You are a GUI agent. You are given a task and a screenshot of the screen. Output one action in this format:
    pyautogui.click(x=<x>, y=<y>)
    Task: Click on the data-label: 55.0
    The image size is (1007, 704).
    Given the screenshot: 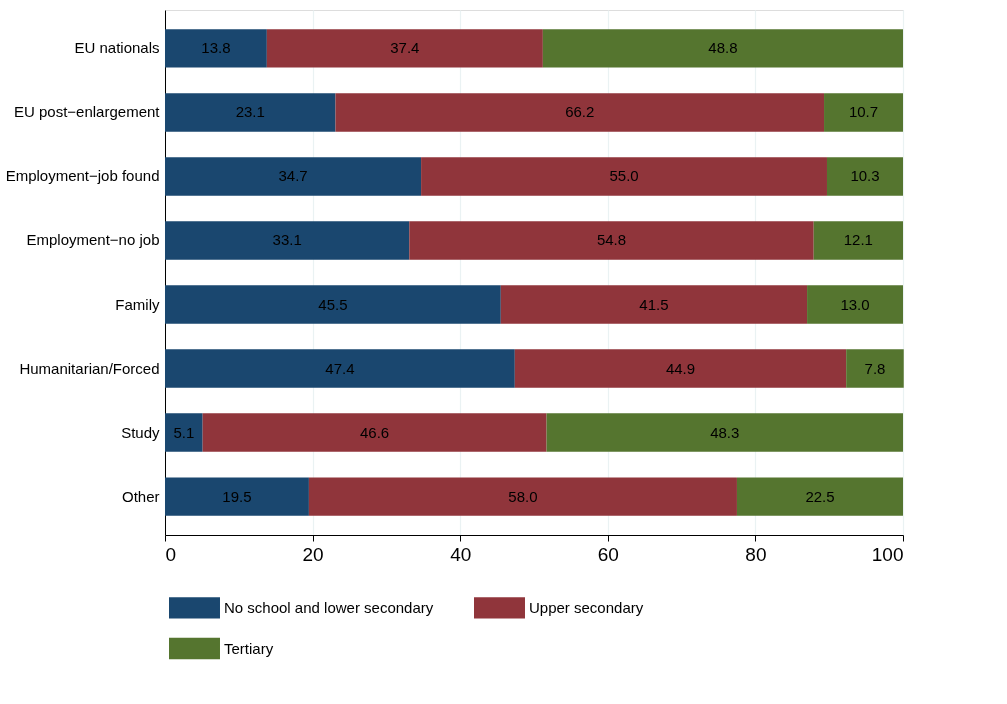 What is the action you would take?
    pyautogui.click(x=624, y=176)
    